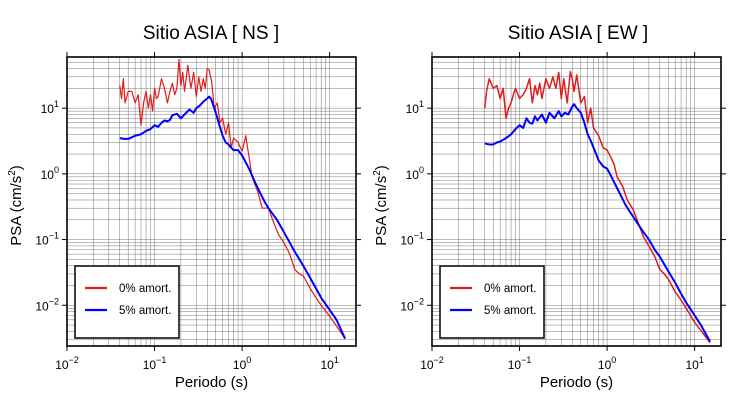 The image size is (730, 400). What do you see at coordinates (211, 33) in the screenshot?
I see `chart-title: Sitio ASIA [ NS ]` at bounding box center [211, 33].